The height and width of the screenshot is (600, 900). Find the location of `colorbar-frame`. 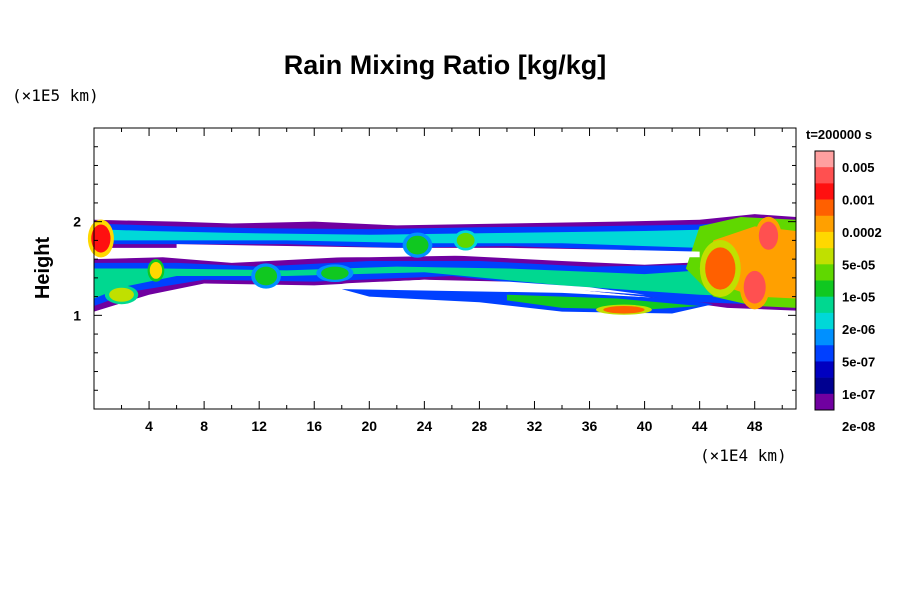

colorbar-frame is located at coordinates (824, 280).